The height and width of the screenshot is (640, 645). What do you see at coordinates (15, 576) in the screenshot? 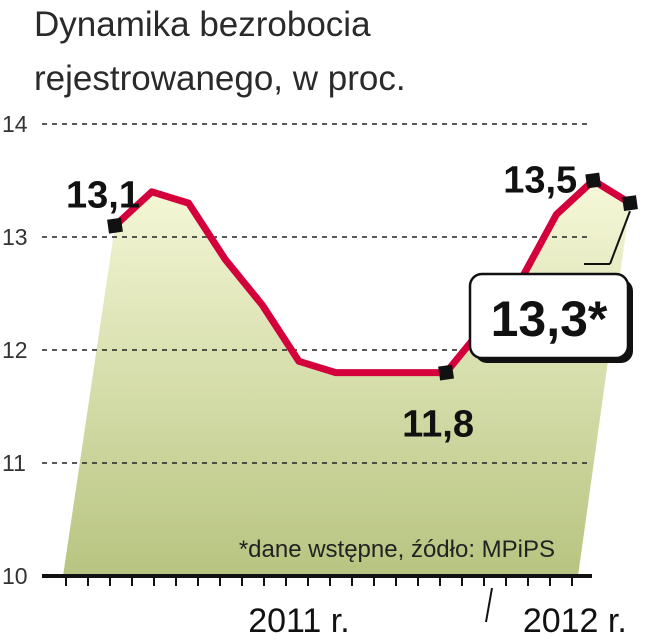
I see `y-tick-label-10: 10` at bounding box center [15, 576].